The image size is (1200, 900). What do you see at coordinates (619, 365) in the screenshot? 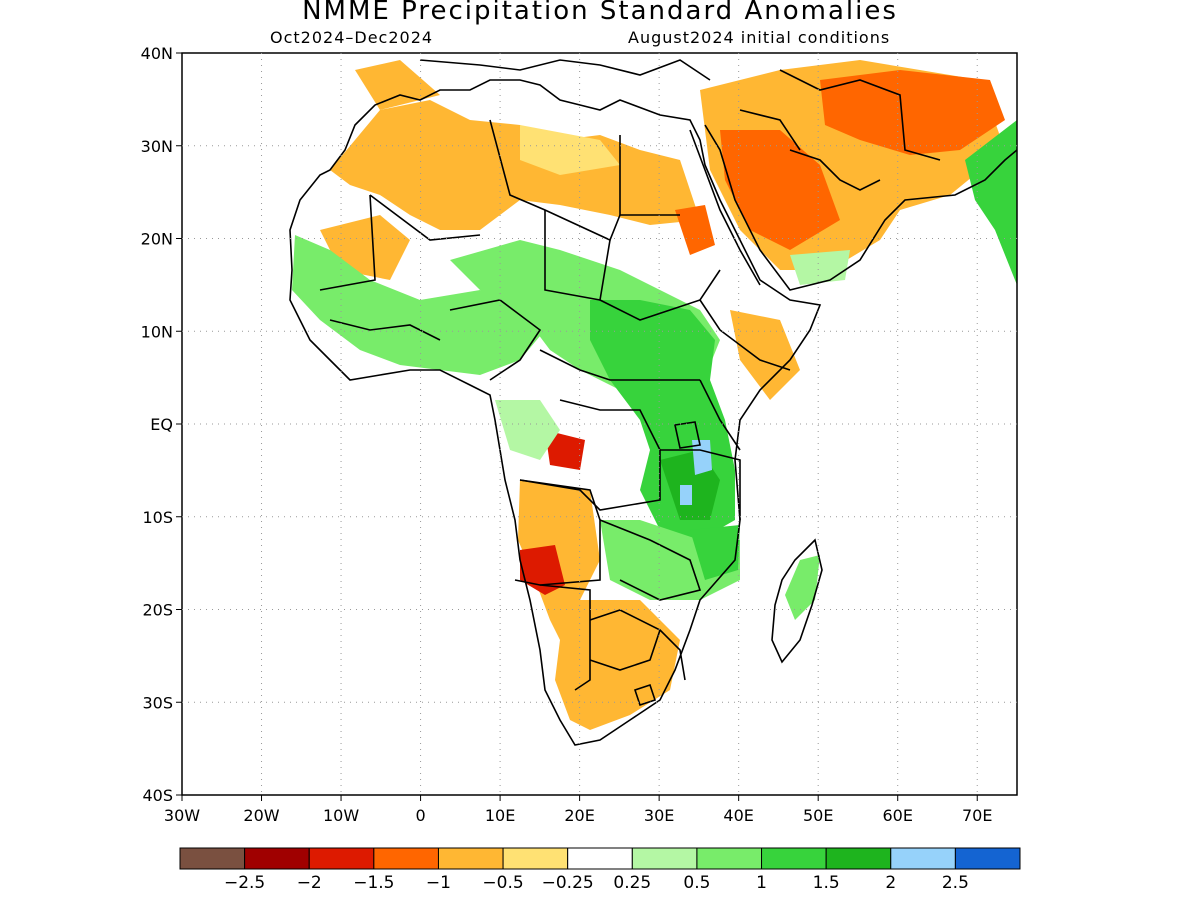
I see `border-central` at bounding box center [619, 365].